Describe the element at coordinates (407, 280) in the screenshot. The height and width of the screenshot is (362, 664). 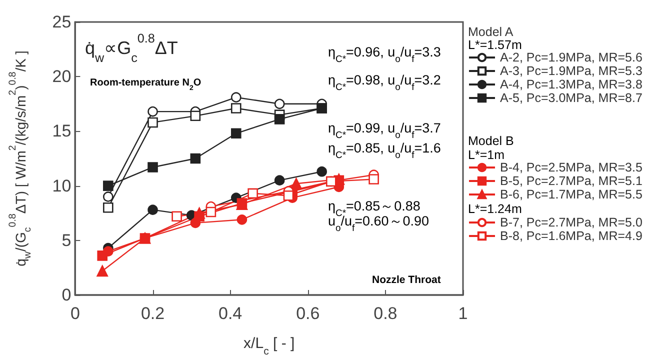
I see `annotation: Nozzle Throat` at that location.